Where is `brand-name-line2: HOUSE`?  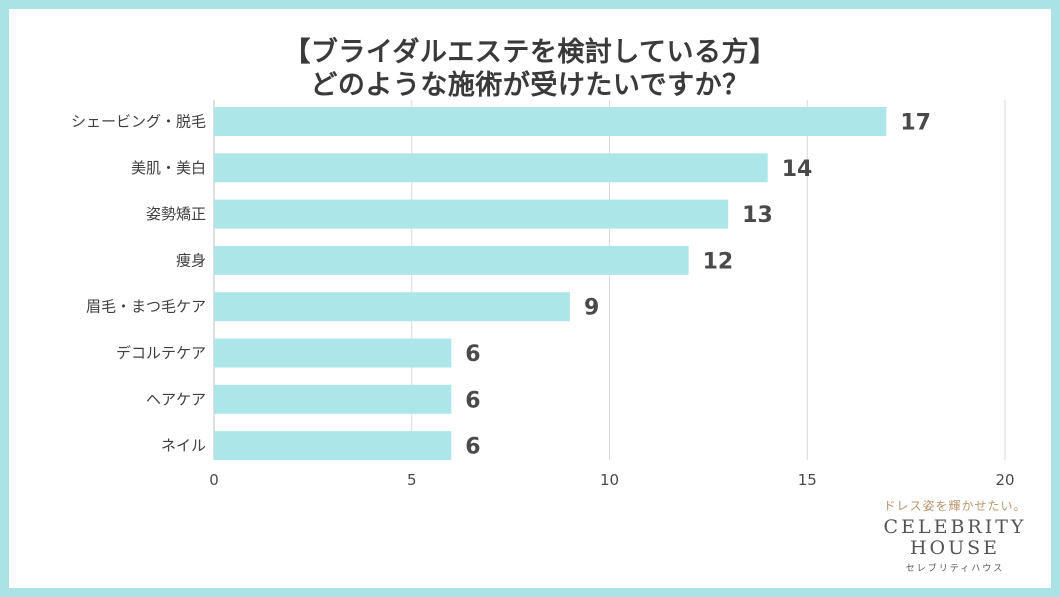
brand-name-line2: HOUSE is located at coordinates (955, 548).